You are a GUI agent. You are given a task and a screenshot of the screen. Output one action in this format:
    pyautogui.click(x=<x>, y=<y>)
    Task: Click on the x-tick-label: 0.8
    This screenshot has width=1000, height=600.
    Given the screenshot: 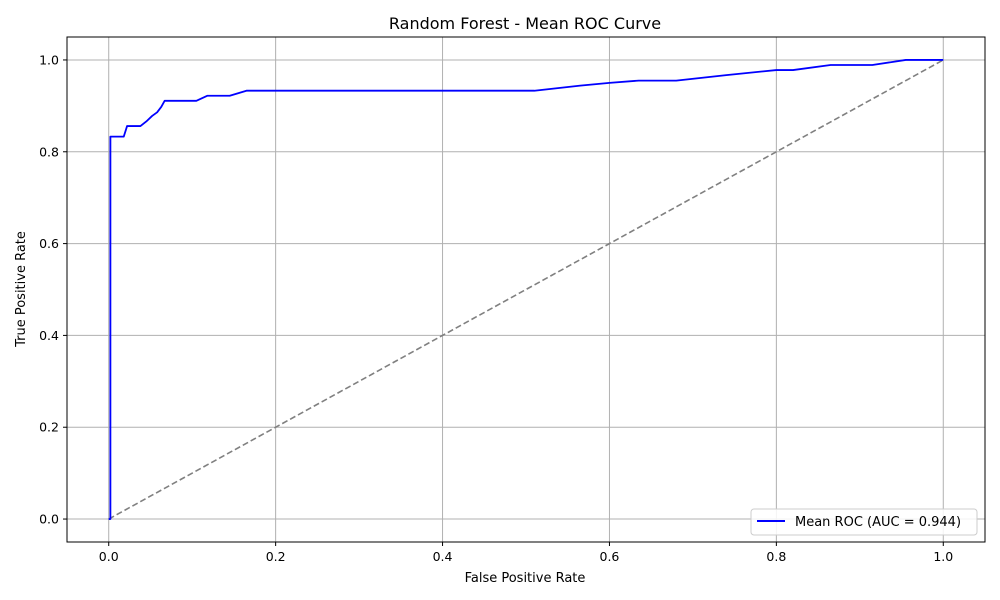 What is the action you would take?
    pyautogui.click(x=776, y=556)
    